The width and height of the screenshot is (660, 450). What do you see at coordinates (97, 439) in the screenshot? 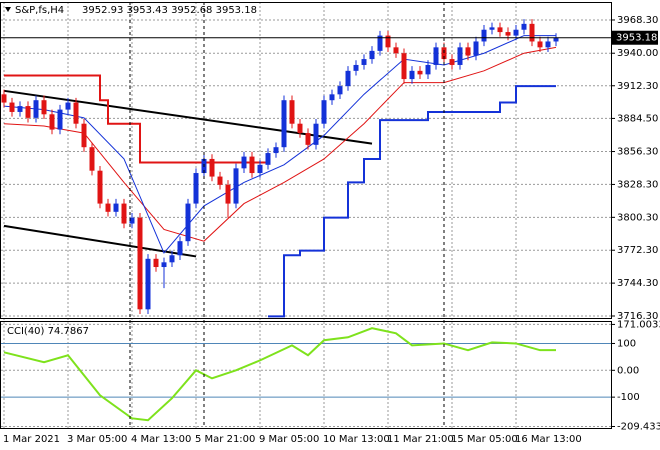
I see `x-tick-label: 3 Mar 05:00` at bounding box center [97, 439].